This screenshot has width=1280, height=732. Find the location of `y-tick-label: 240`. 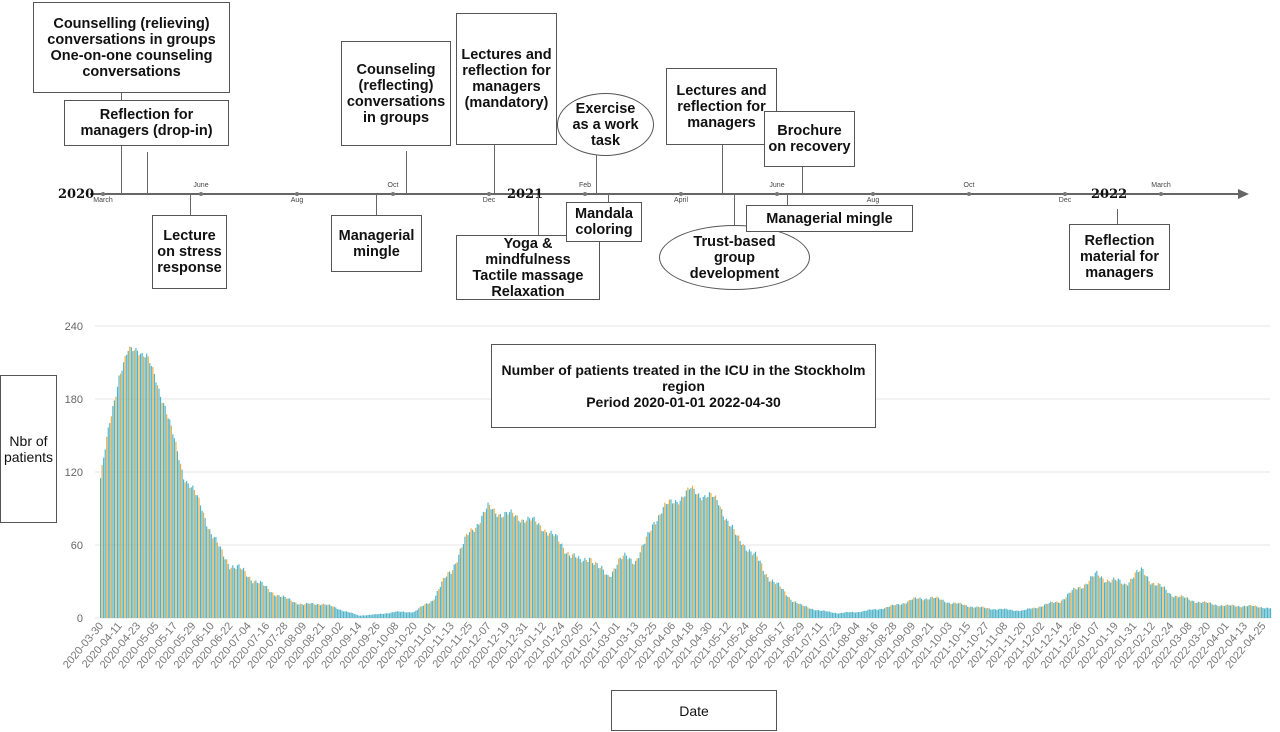

y-tick-label: 240 is located at coordinates (74, 327).